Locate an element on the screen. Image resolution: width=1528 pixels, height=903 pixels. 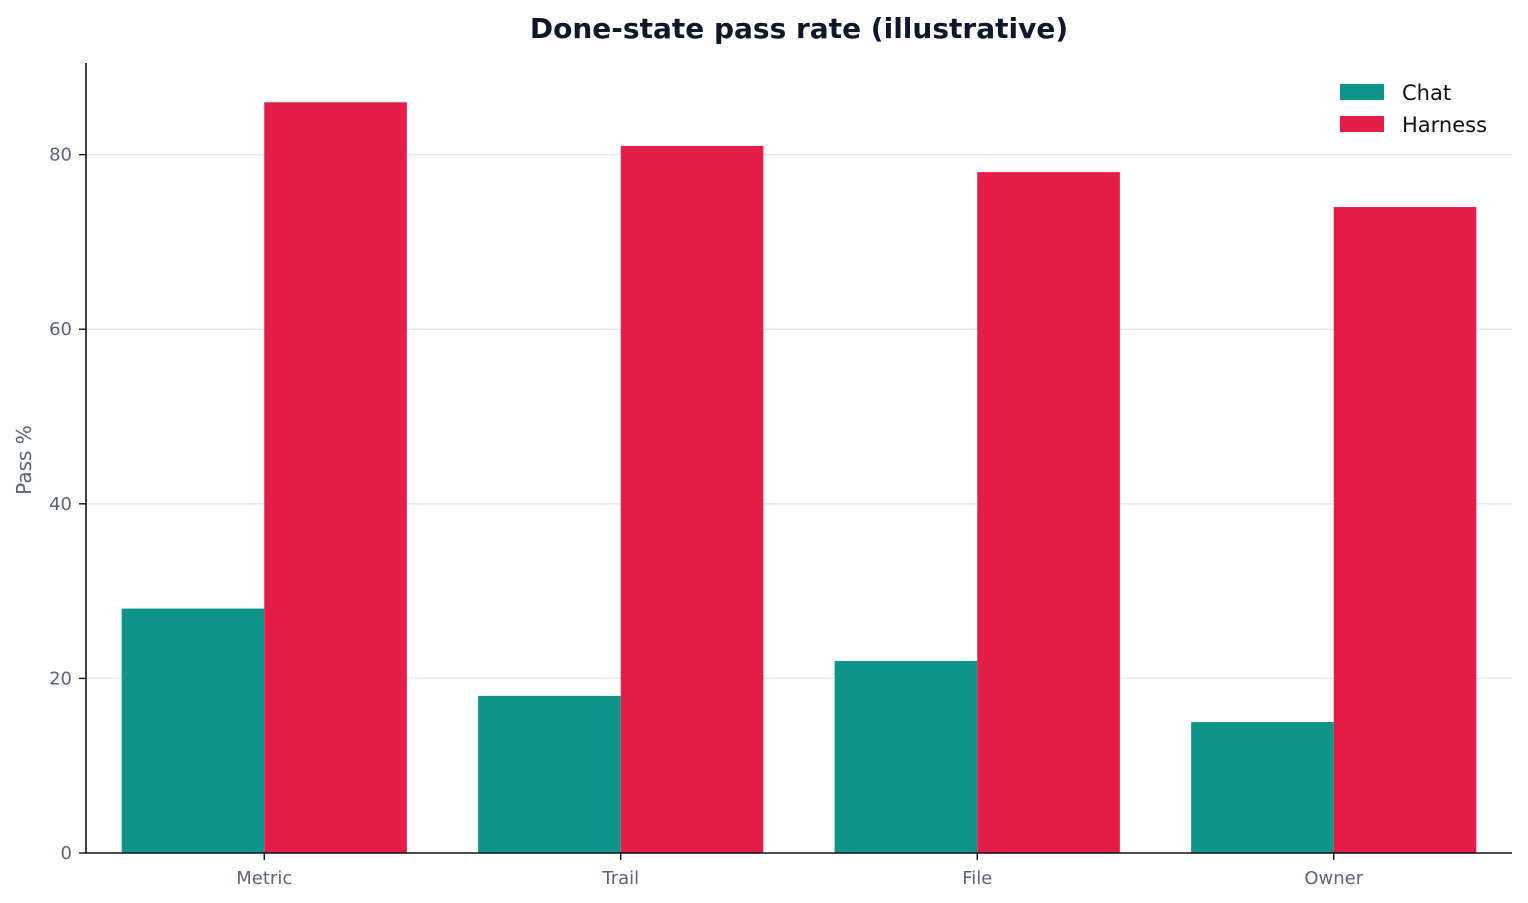
bar-harness-file is located at coordinates (1048, 512).